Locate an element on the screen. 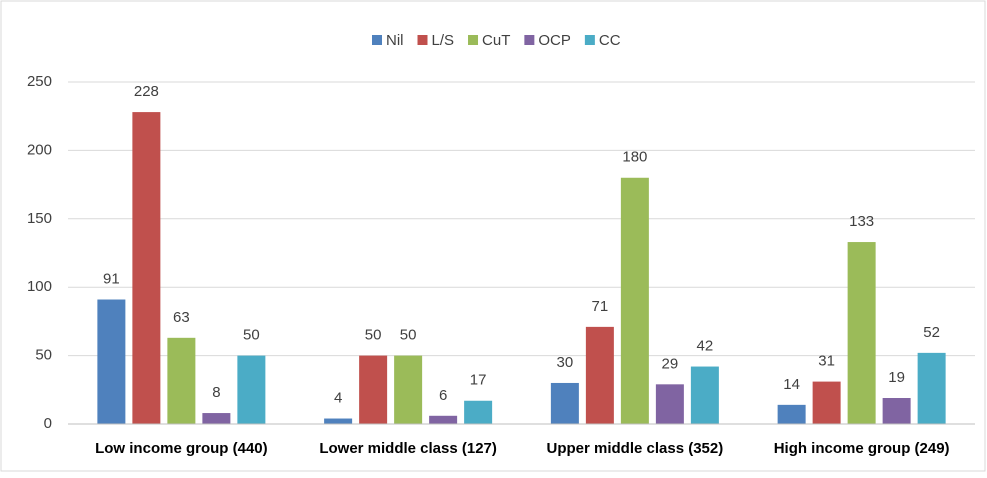 The image size is (987, 478). value-label: 63 is located at coordinates (181, 317).